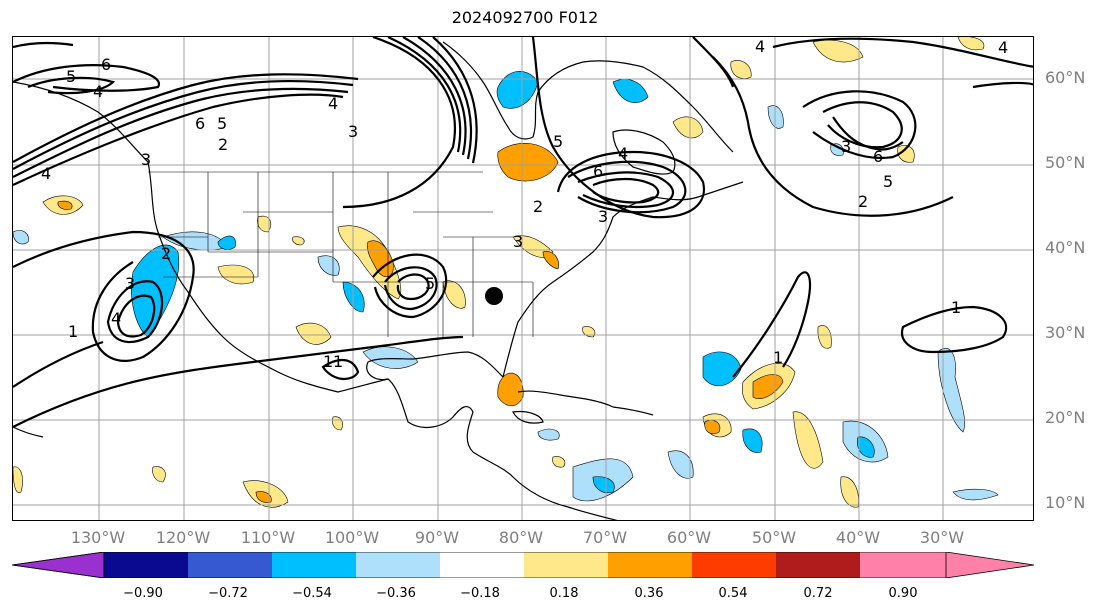  I want to click on map-title: 2024092700 F012, so click(525, 17).